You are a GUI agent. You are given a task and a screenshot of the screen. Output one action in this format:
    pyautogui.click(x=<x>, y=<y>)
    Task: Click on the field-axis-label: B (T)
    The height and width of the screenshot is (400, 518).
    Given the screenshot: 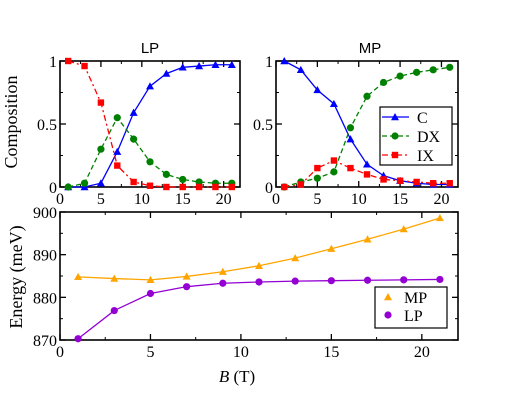 What is the action you would take?
    pyautogui.click(x=237, y=376)
    